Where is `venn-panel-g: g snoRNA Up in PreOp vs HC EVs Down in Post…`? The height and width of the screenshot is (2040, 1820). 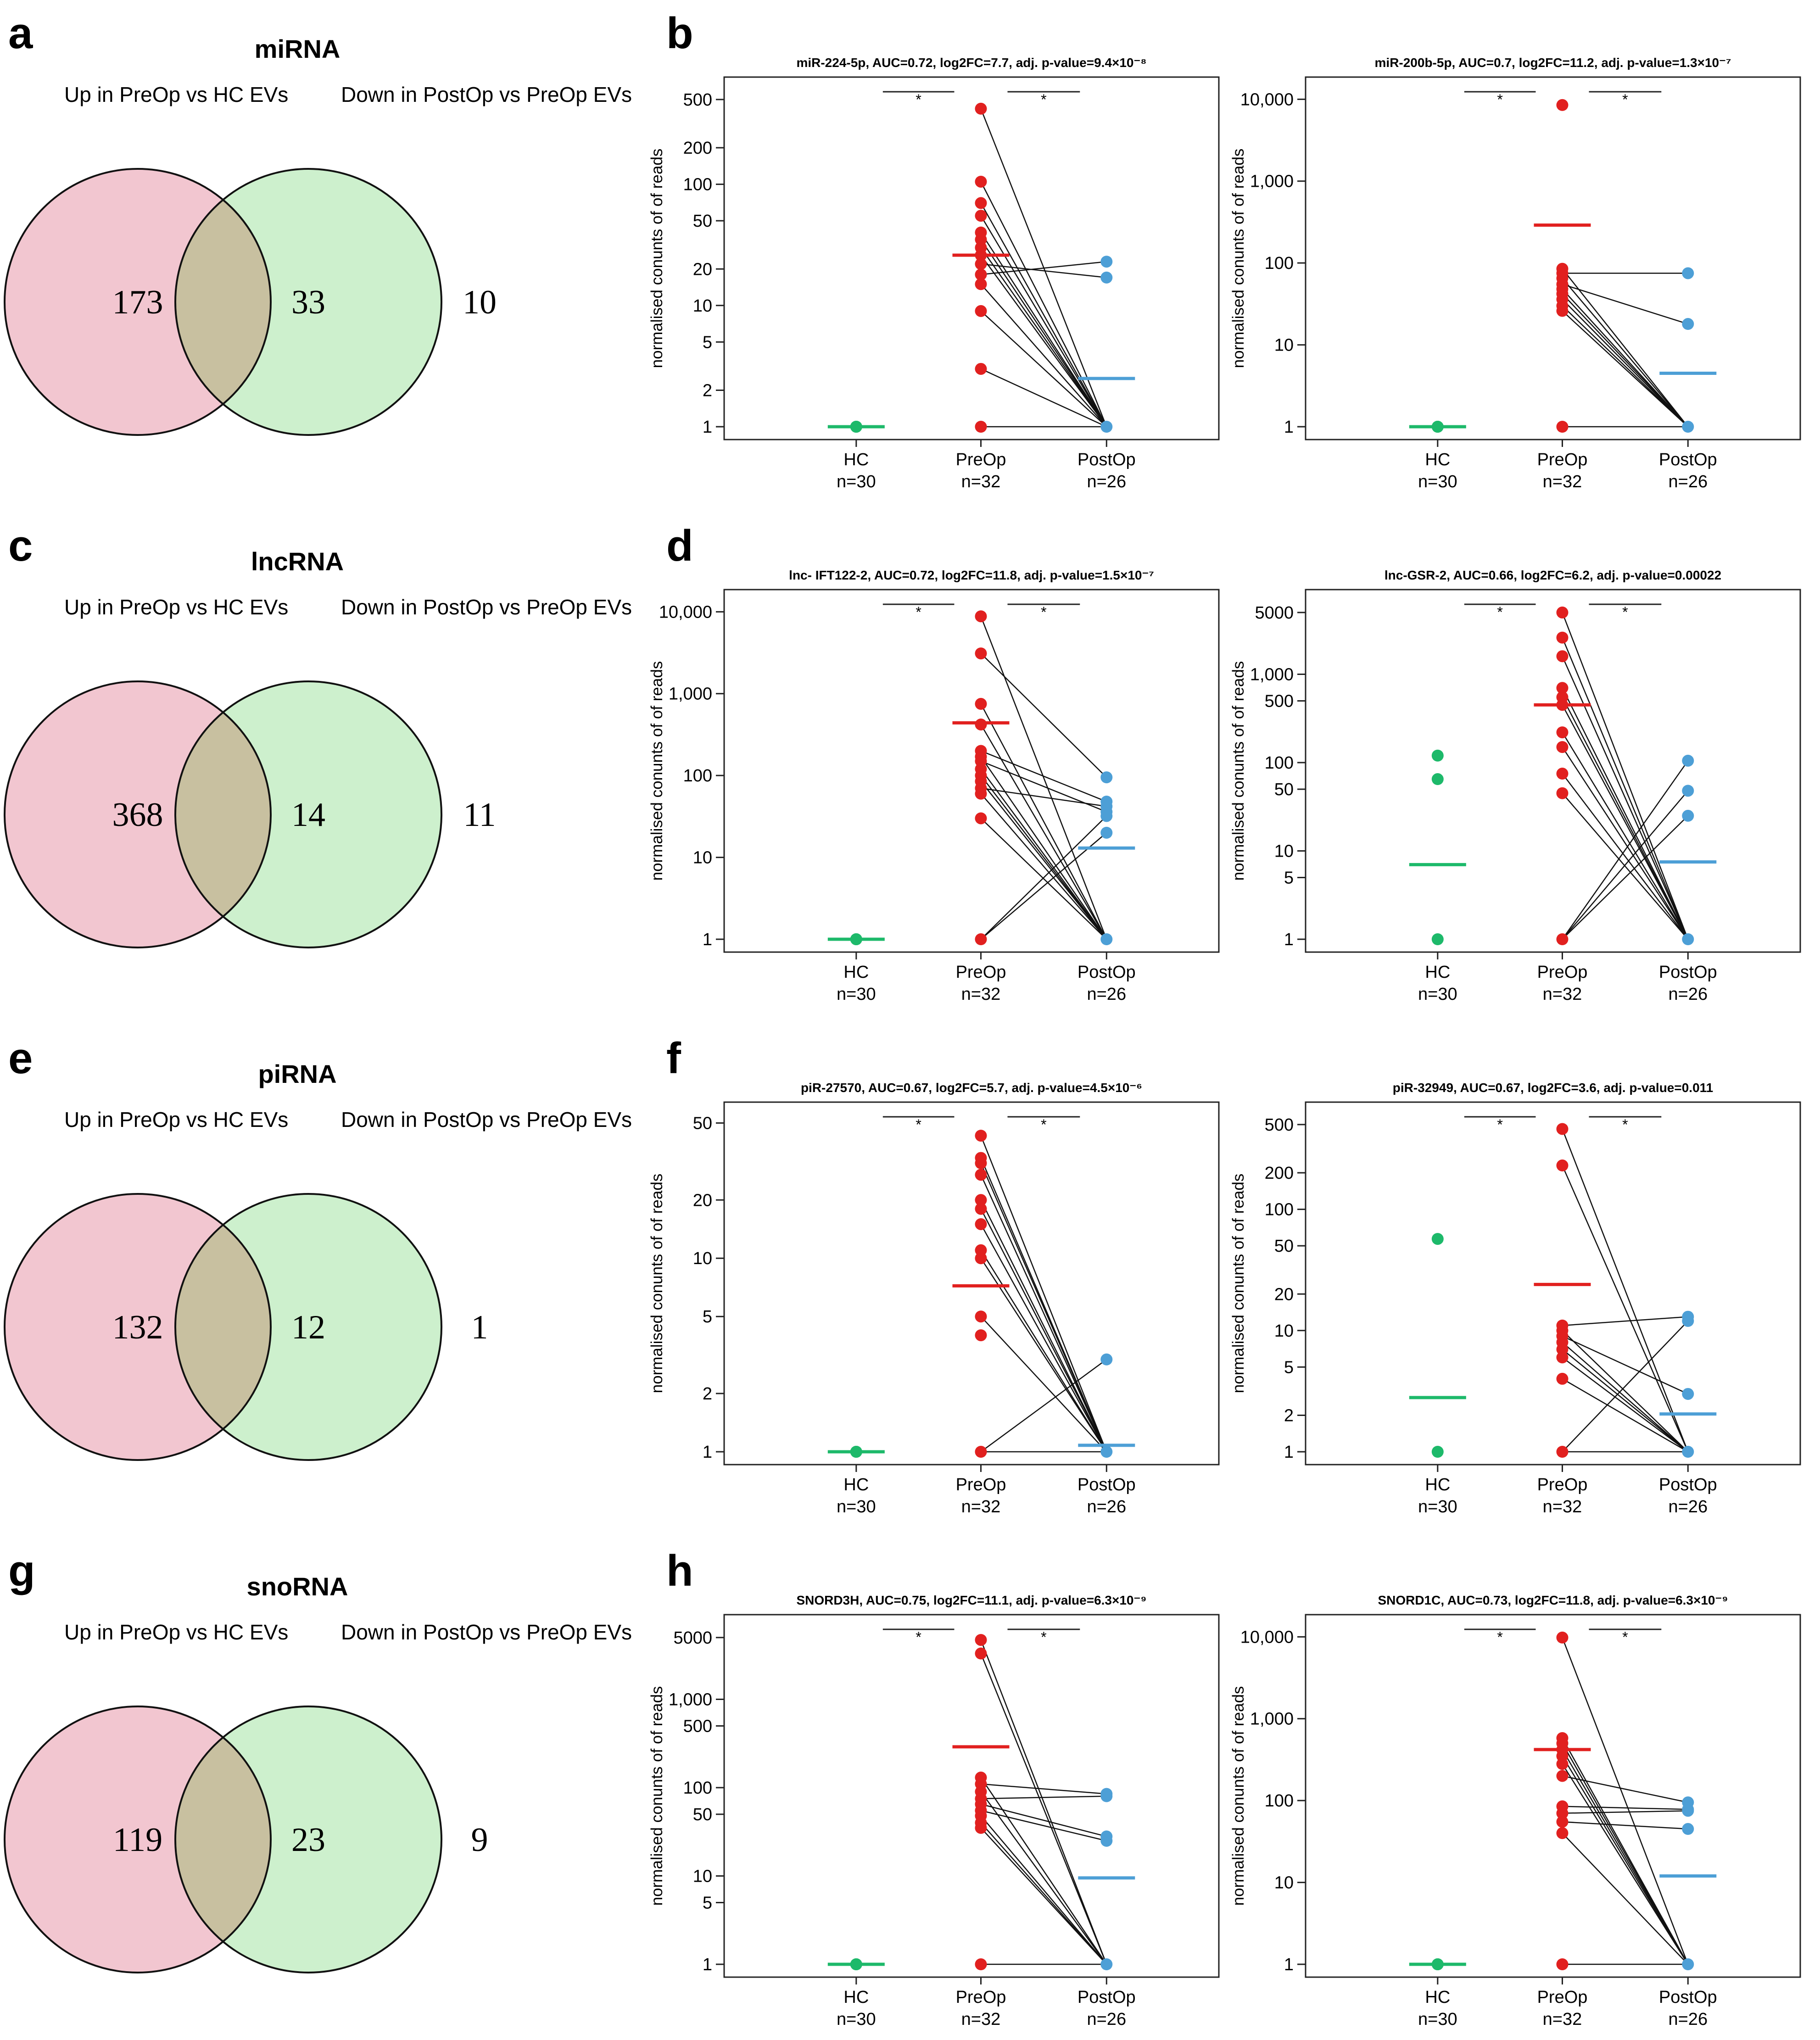 venn-panel-g: g snoRNA Up in PreOp vs HC EVs Down in Post… is located at coordinates (318, 1759).